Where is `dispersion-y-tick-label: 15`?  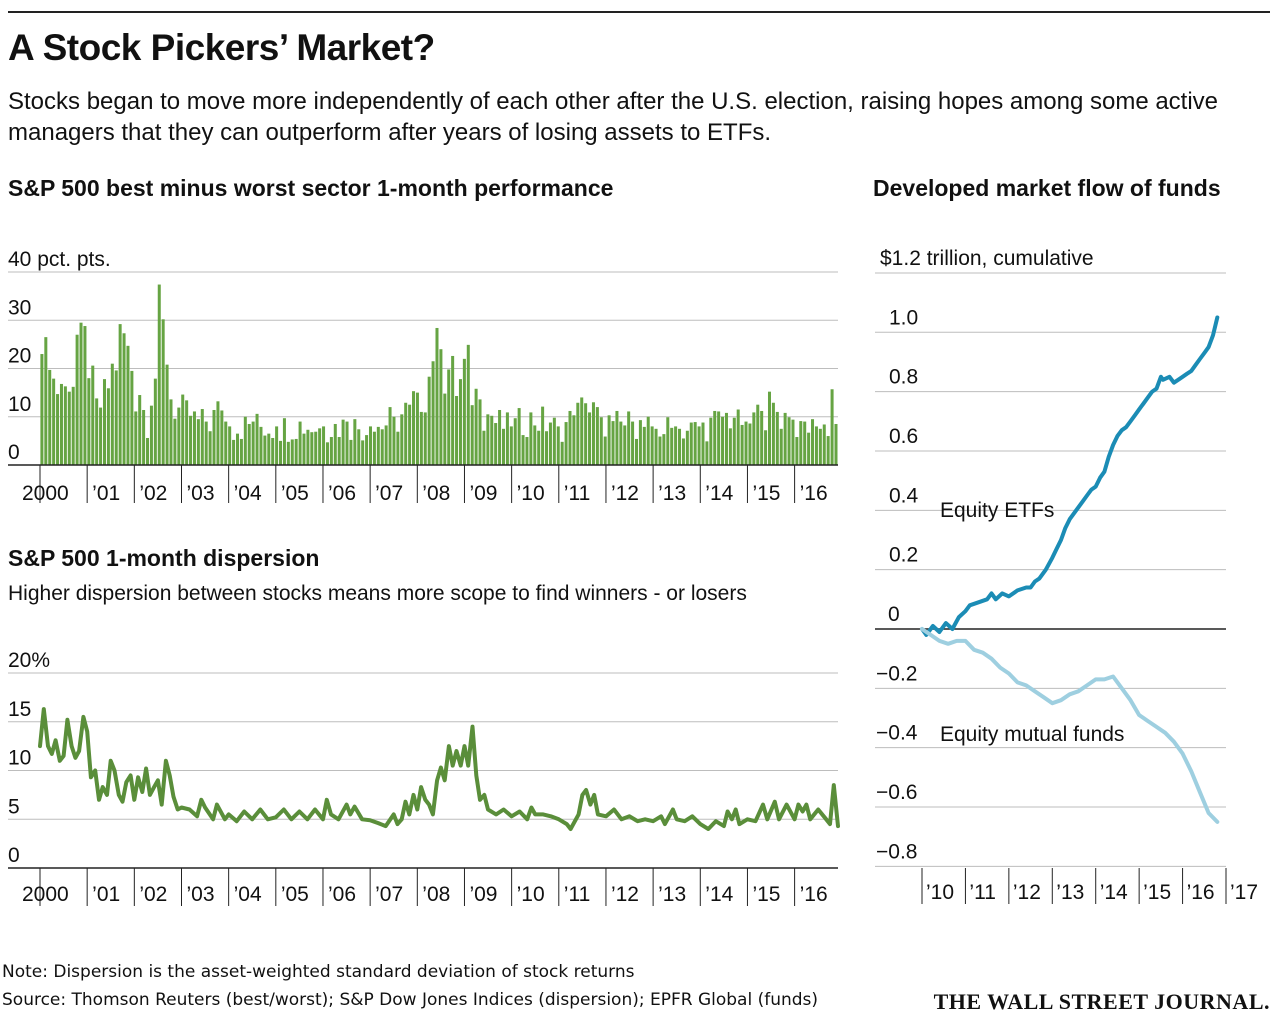
dispersion-y-tick-label: 15 is located at coordinates (19, 709).